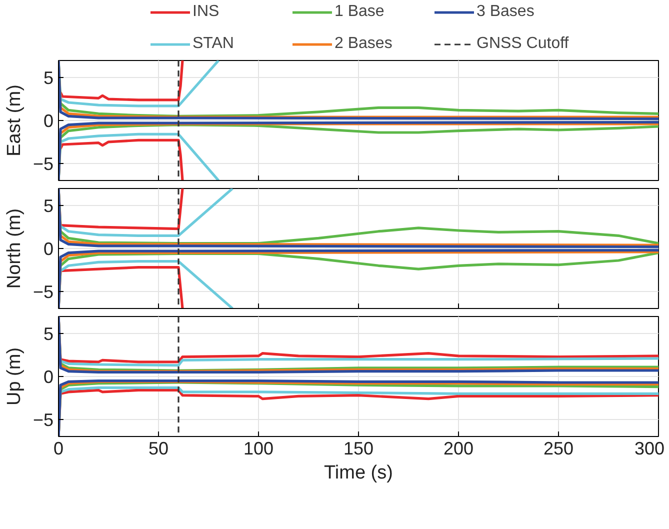 The width and height of the screenshot is (669, 529). I want to click on y-axis-title: Up (m), so click(14, 376).